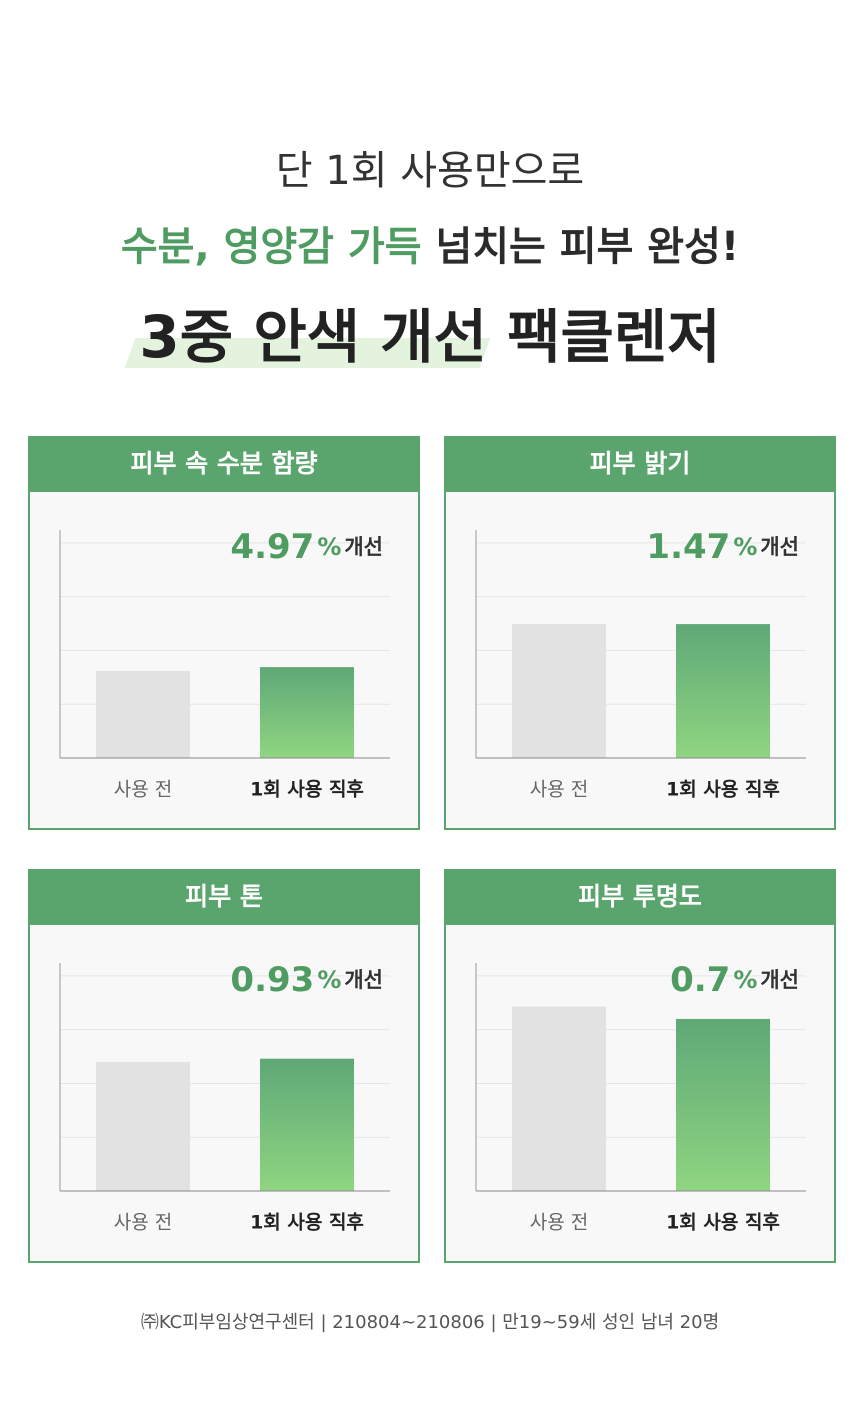  What do you see at coordinates (430, 337) in the screenshot?
I see `product-title: 3중 안색 개선 팩클렌저` at bounding box center [430, 337].